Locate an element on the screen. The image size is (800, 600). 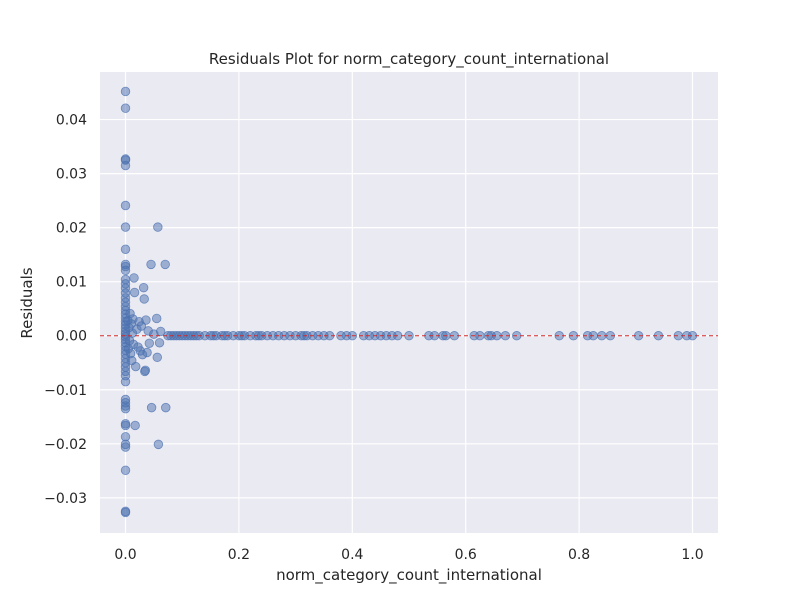
y-tick-label: 0.03 is located at coordinates (71, 175).